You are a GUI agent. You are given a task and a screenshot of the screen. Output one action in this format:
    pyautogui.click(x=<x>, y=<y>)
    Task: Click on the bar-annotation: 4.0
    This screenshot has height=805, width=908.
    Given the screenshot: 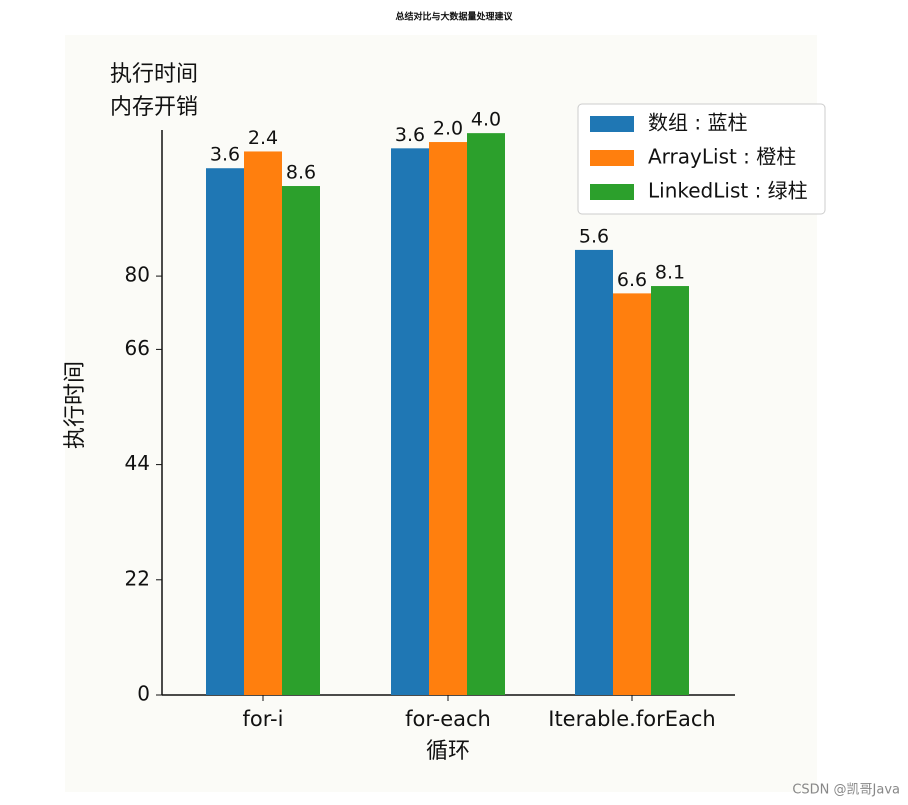 What is the action you would take?
    pyautogui.click(x=486, y=120)
    